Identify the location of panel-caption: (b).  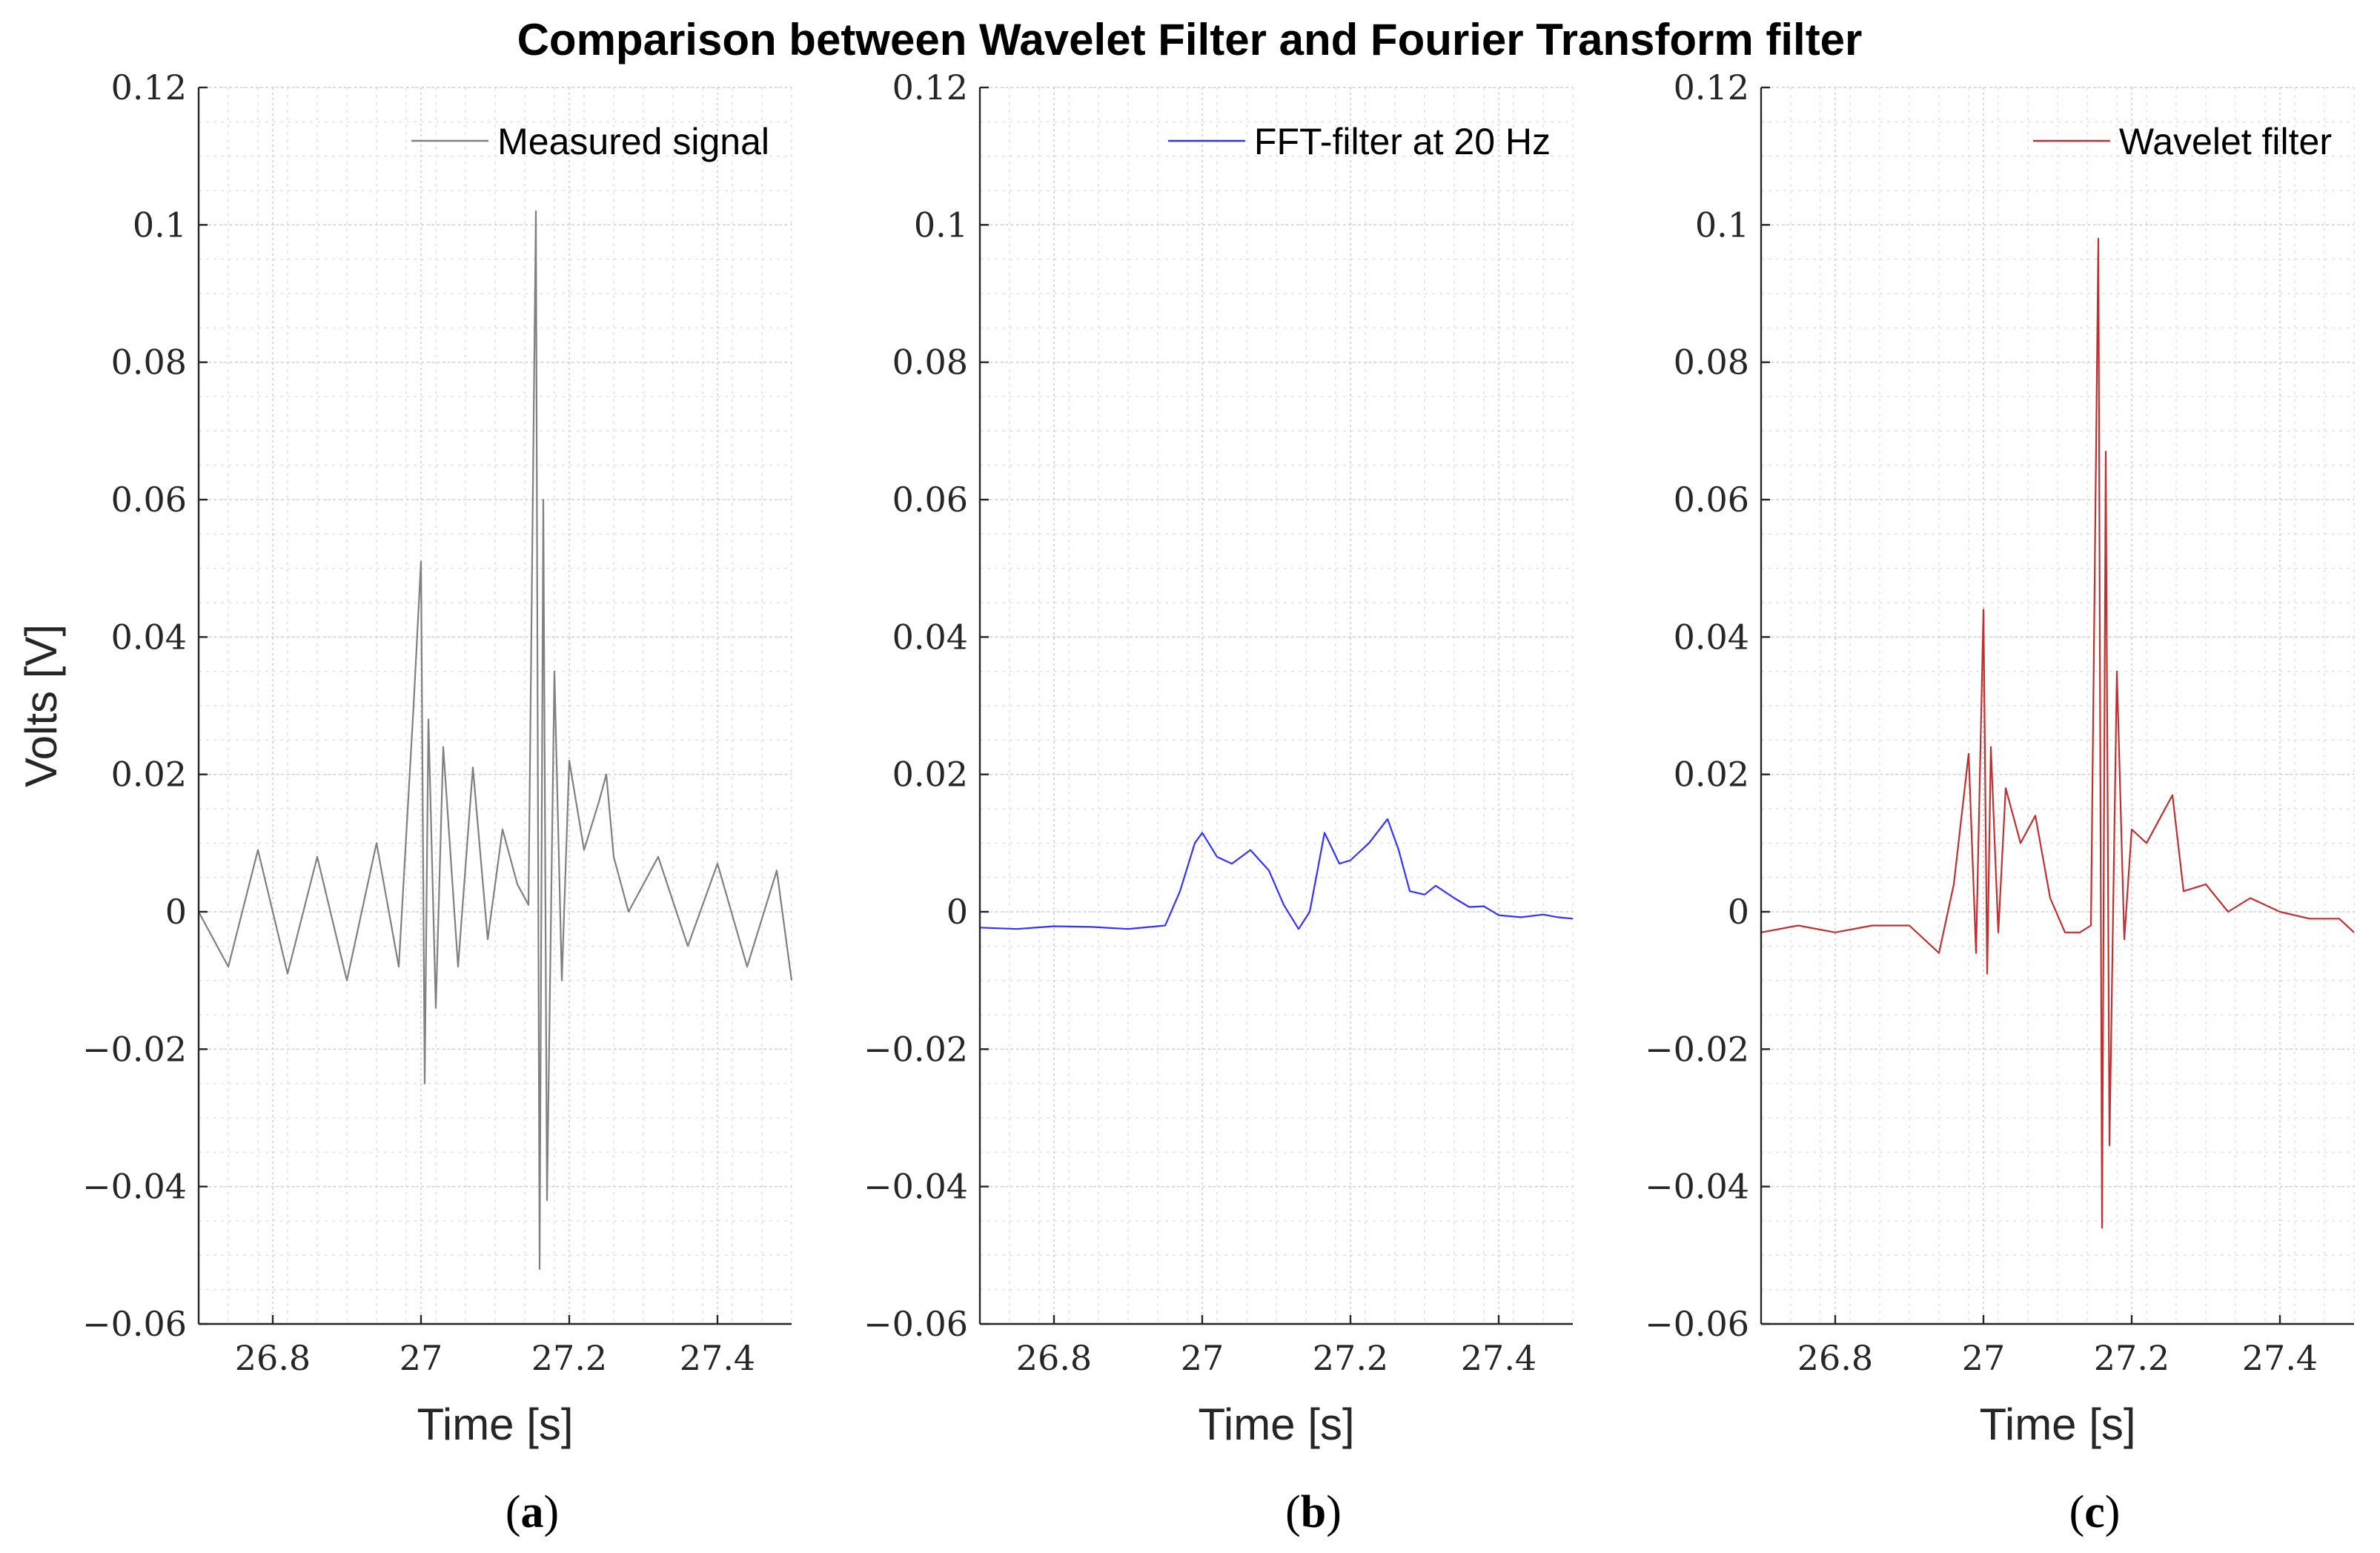
(1314, 1512).